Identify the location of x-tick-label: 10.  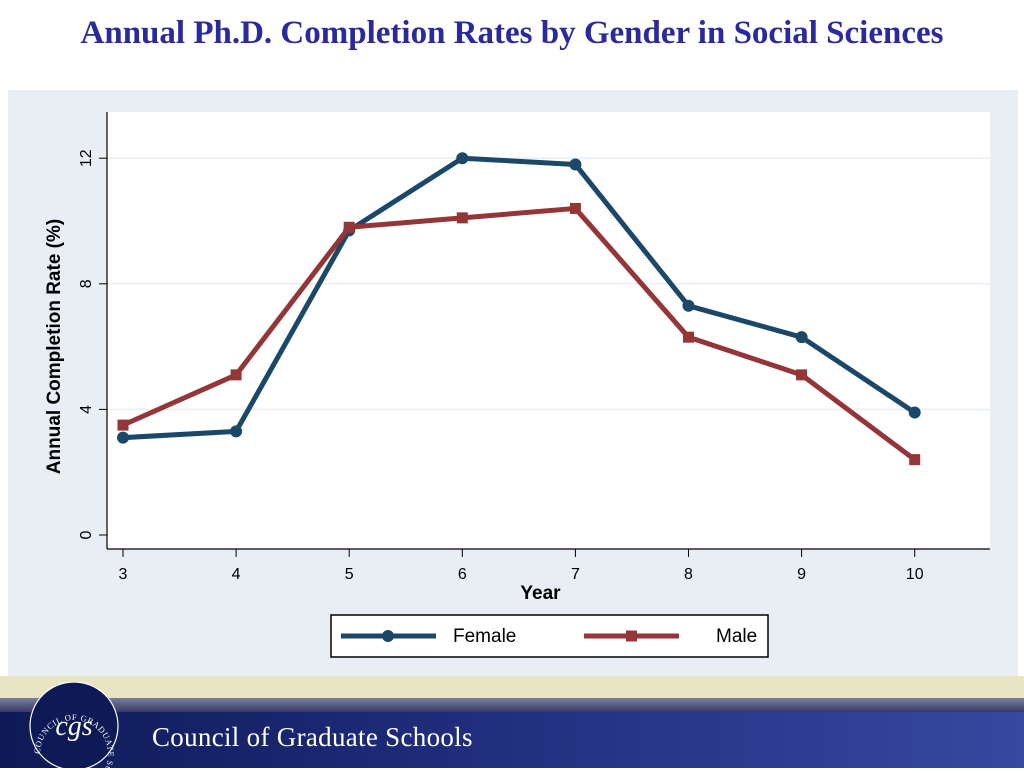
(915, 574).